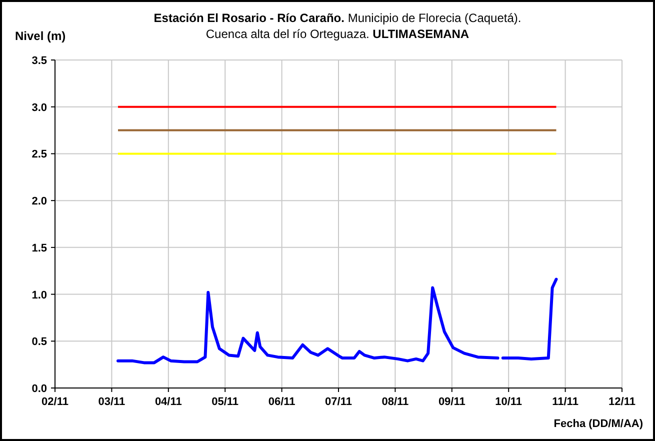 Image resolution: width=655 pixels, height=441 pixels. Describe the element at coordinates (565, 402) in the screenshot. I see `x-tick-label: 11/11` at that location.